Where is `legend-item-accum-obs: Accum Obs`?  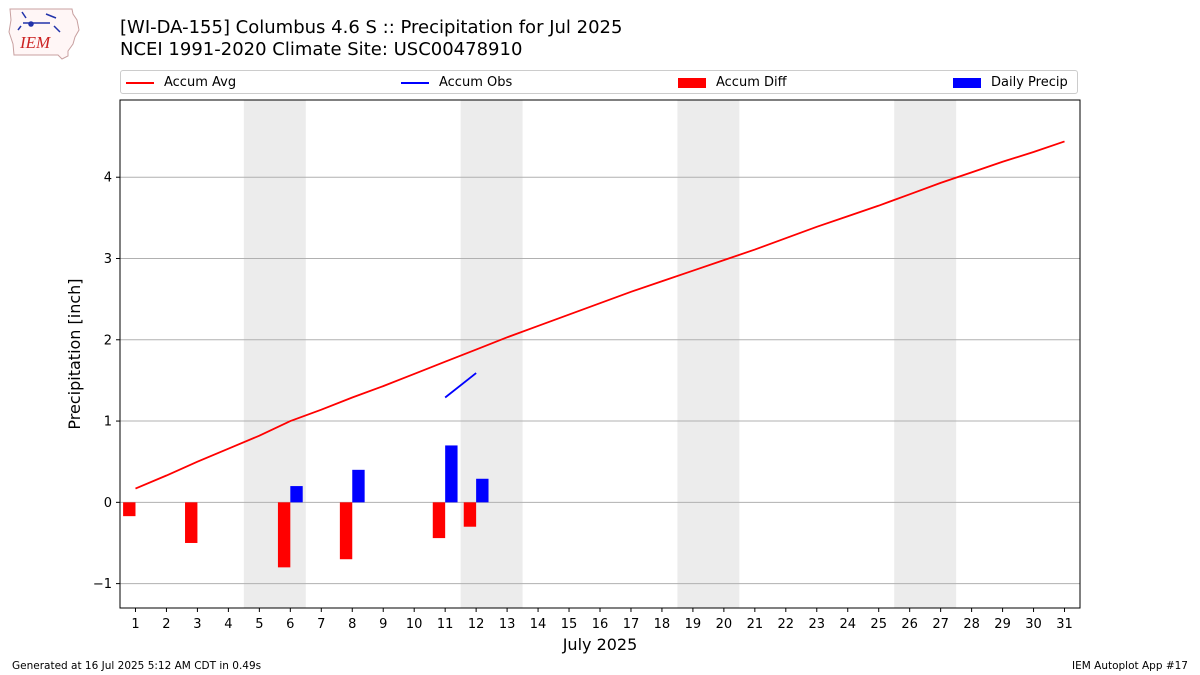 legend-item-accum-obs: Accum Obs is located at coordinates (456, 83).